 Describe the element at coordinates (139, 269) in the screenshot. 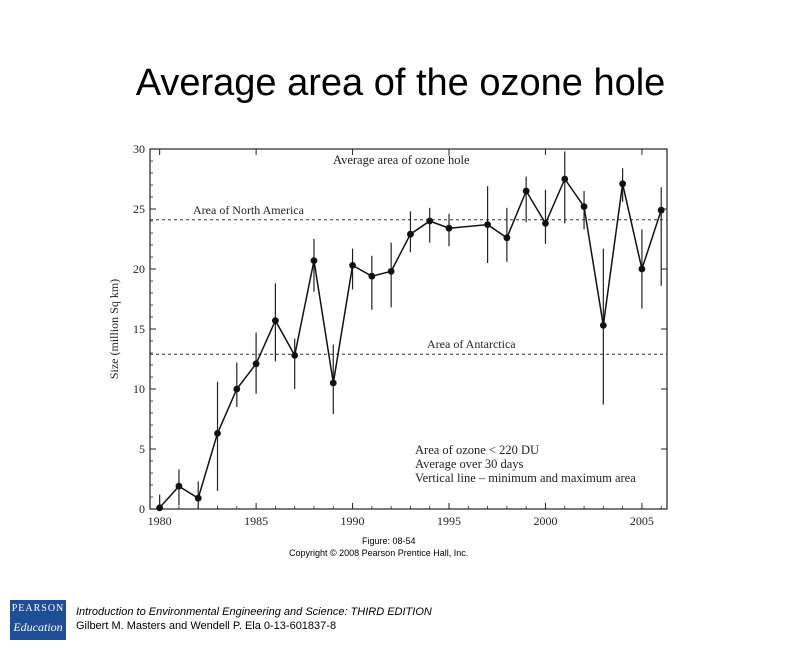

I see `y-tick-label: 20` at that location.